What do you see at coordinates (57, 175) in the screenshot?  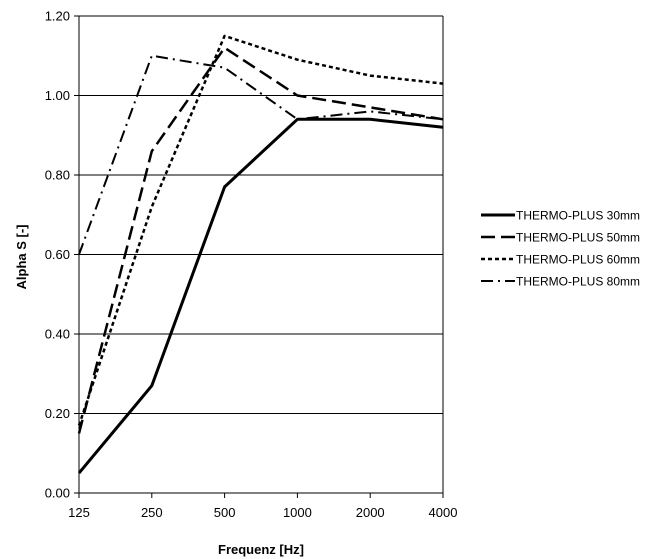 I see `y-tick-label: 0.80` at bounding box center [57, 175].